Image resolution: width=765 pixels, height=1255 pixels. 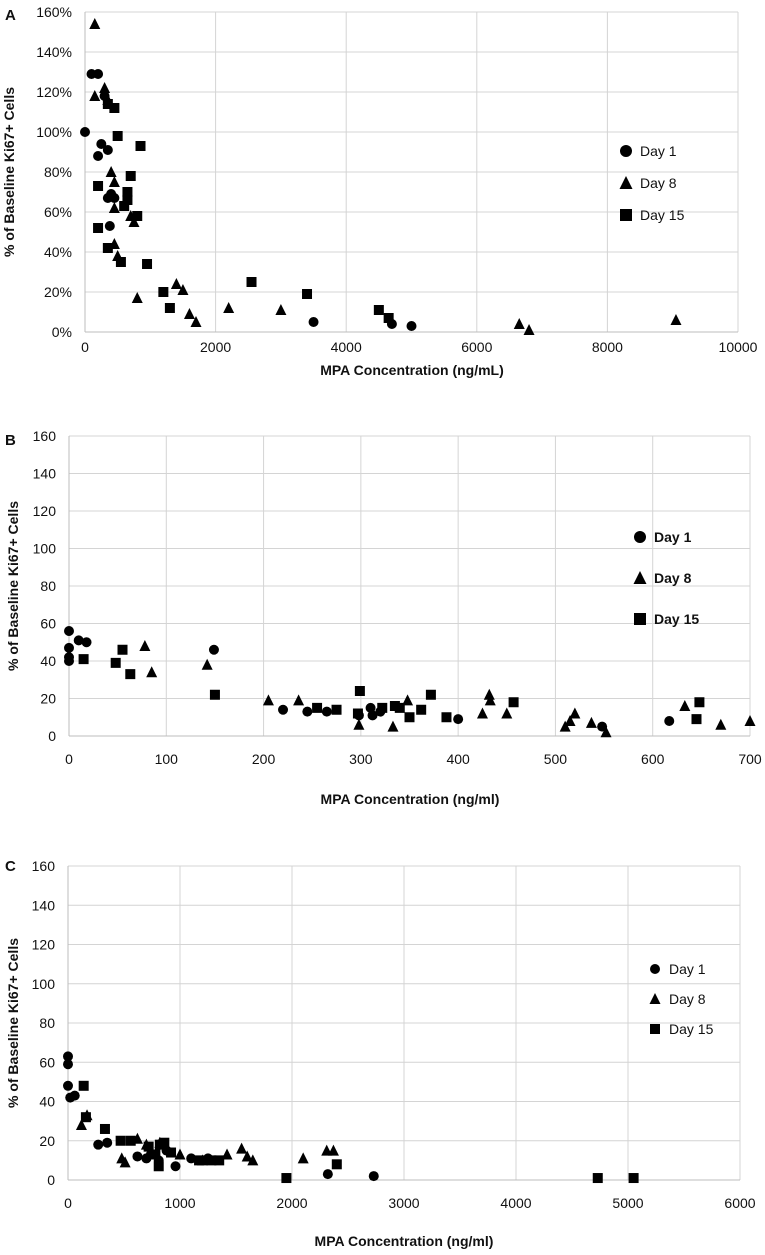 What do you see at coordinates (58, 292) in the screenshot?
I see `y-tick-label: 20%` at bounding box center [58, 292].